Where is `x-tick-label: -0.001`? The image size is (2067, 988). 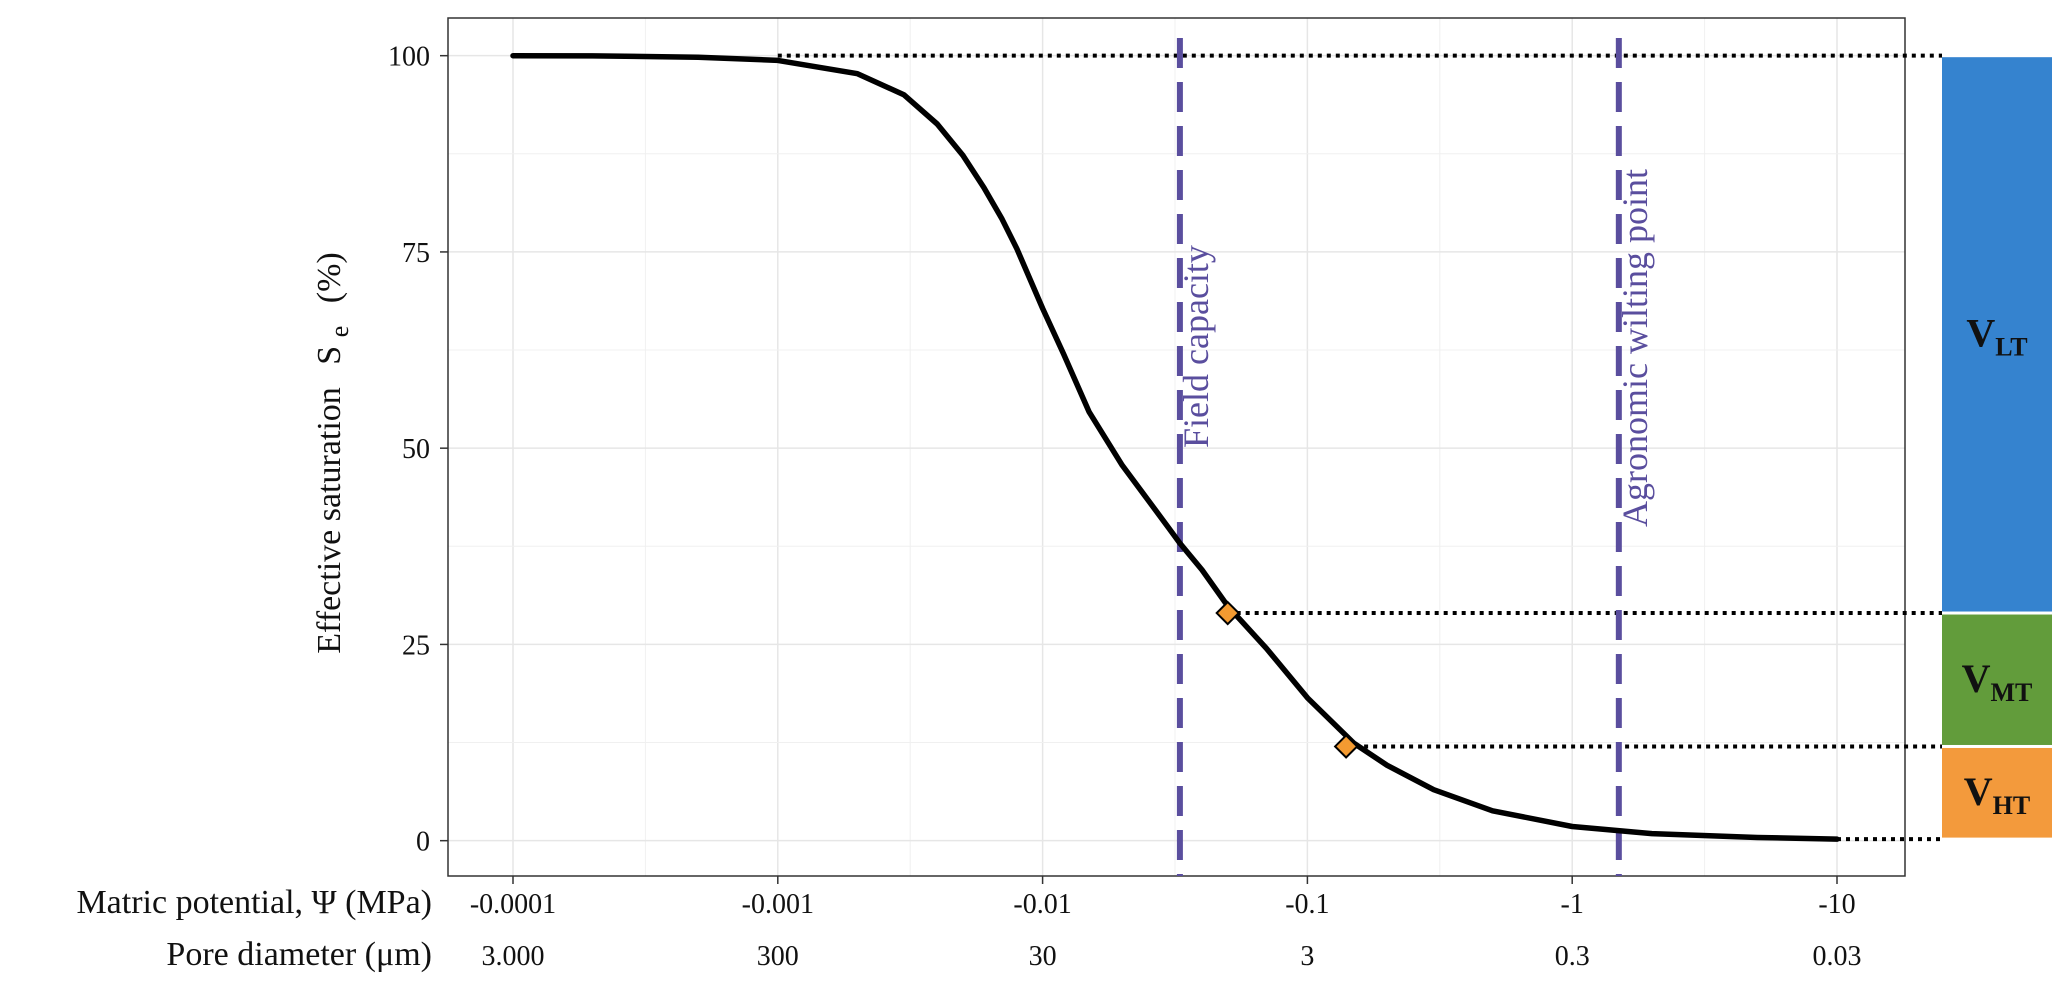 x-tick-label: -0.001 is located at coordinates (778, 904).